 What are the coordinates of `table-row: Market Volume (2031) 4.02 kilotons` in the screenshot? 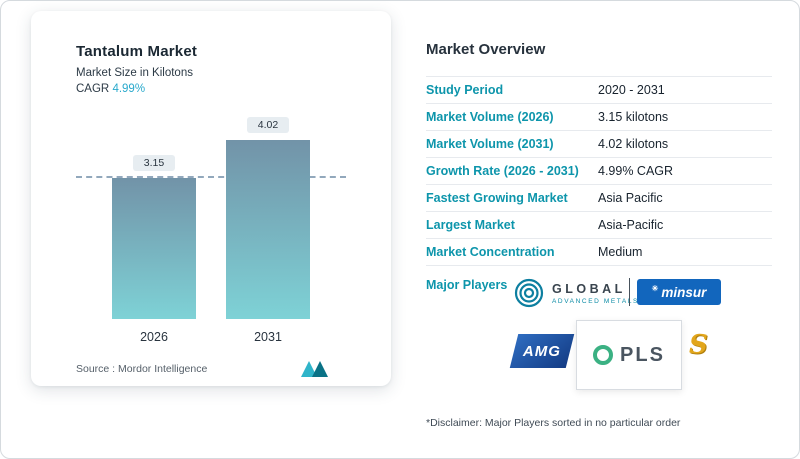 It's located at (599, 143).